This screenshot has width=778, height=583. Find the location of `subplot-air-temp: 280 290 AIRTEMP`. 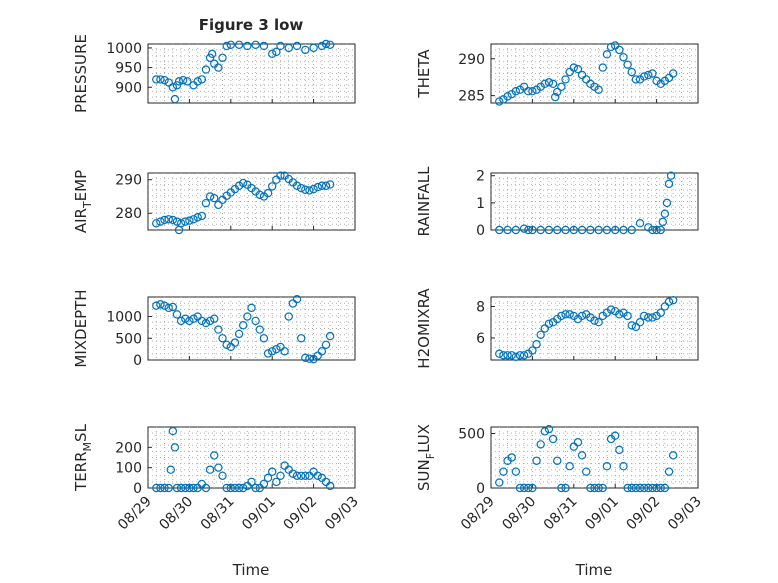

subplot-air-temp: 280 290 AIRTEMP is located at coordinates (214, 202).